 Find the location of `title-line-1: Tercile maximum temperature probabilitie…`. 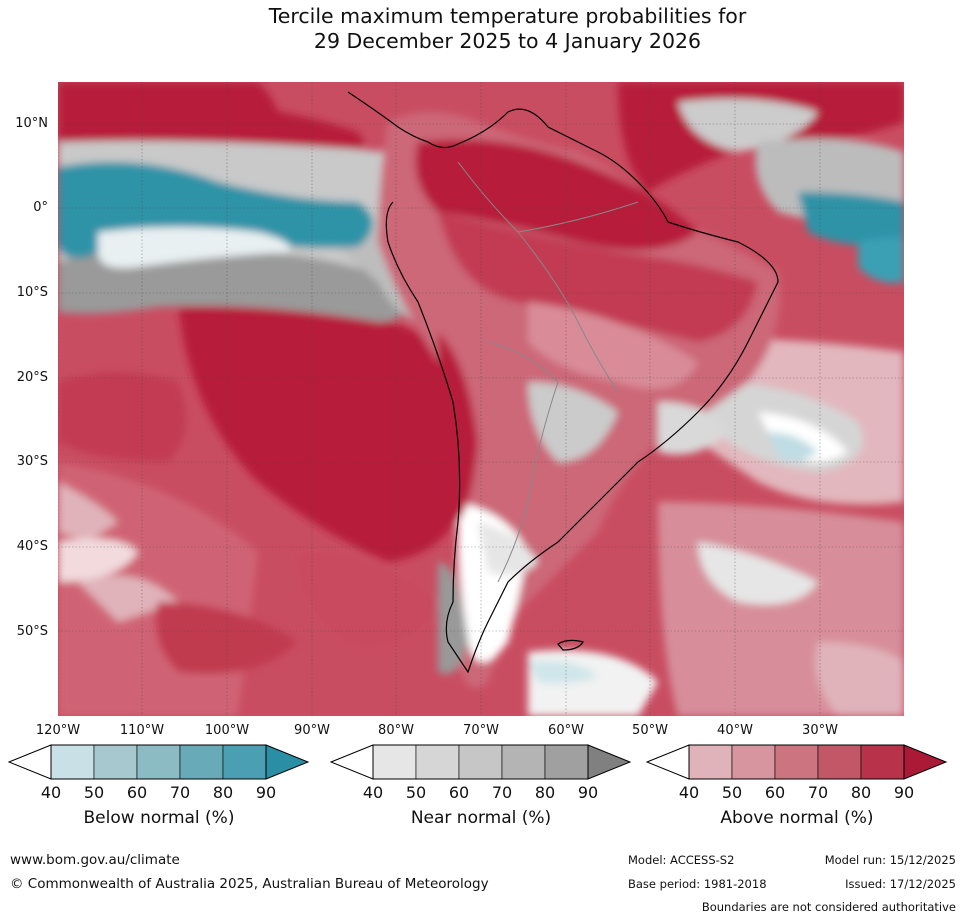

title-line-1: Tercile maximum temperature probabilitie… is located at coordinates (507, 16).